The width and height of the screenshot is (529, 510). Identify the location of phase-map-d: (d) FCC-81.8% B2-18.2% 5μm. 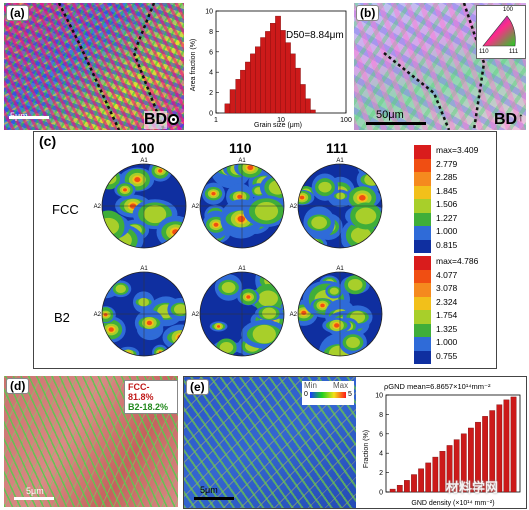
(91, 441).